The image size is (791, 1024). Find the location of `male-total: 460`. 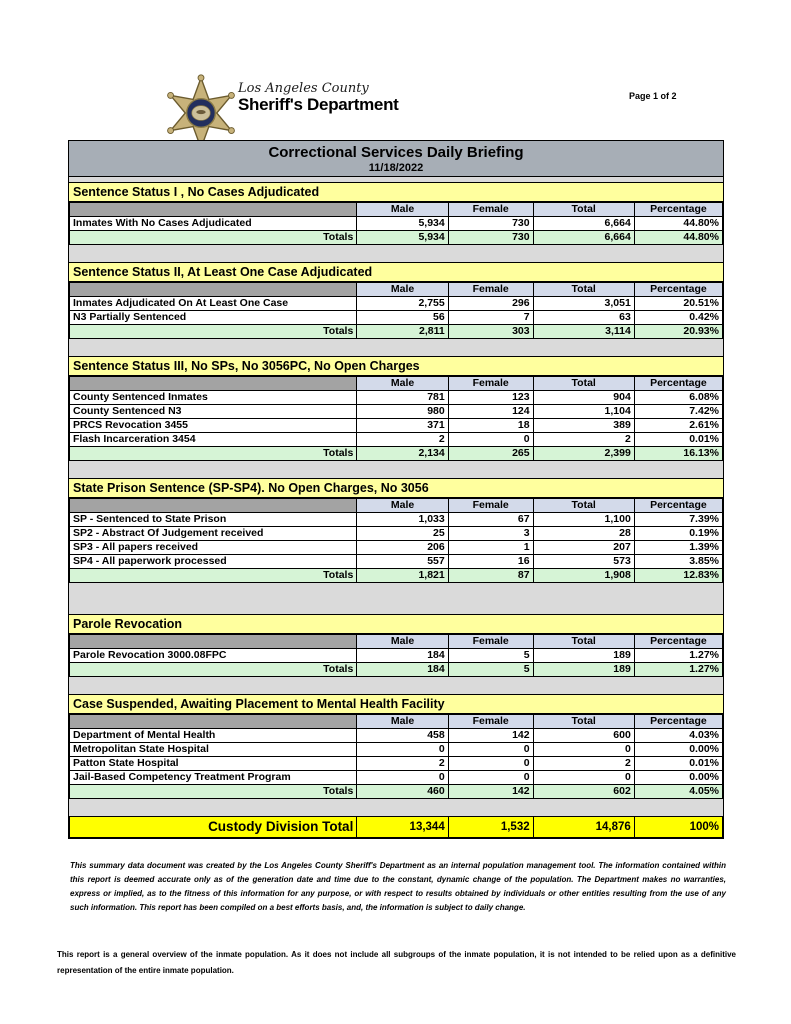

male-total: 460 is located at coordinates (402, 791).